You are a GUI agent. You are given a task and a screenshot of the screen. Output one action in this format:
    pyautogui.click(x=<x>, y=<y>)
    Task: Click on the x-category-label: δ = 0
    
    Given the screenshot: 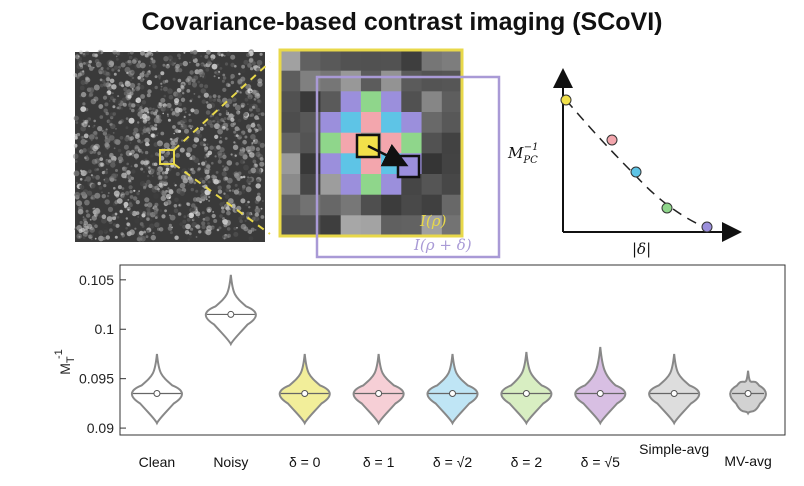 What is the action you would take?
    pyautogui.click(x=305, y=462)
    